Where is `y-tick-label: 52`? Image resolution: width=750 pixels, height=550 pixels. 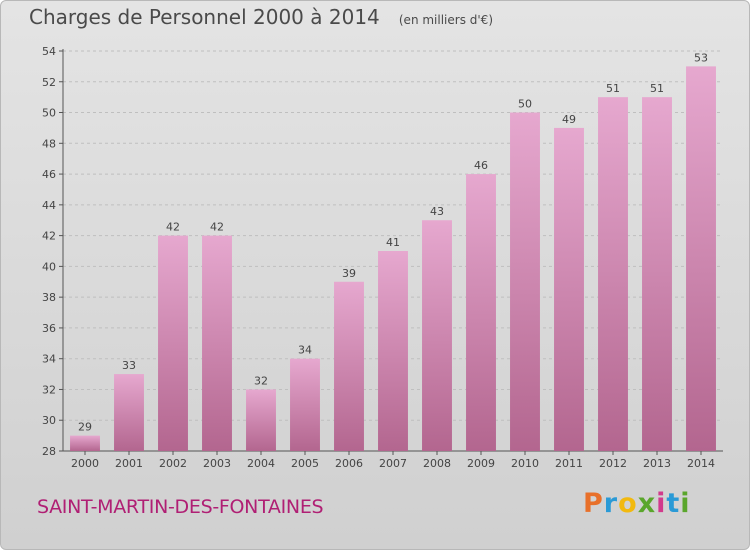
y-tick-label: 52 is located at coordinates (49, 82).